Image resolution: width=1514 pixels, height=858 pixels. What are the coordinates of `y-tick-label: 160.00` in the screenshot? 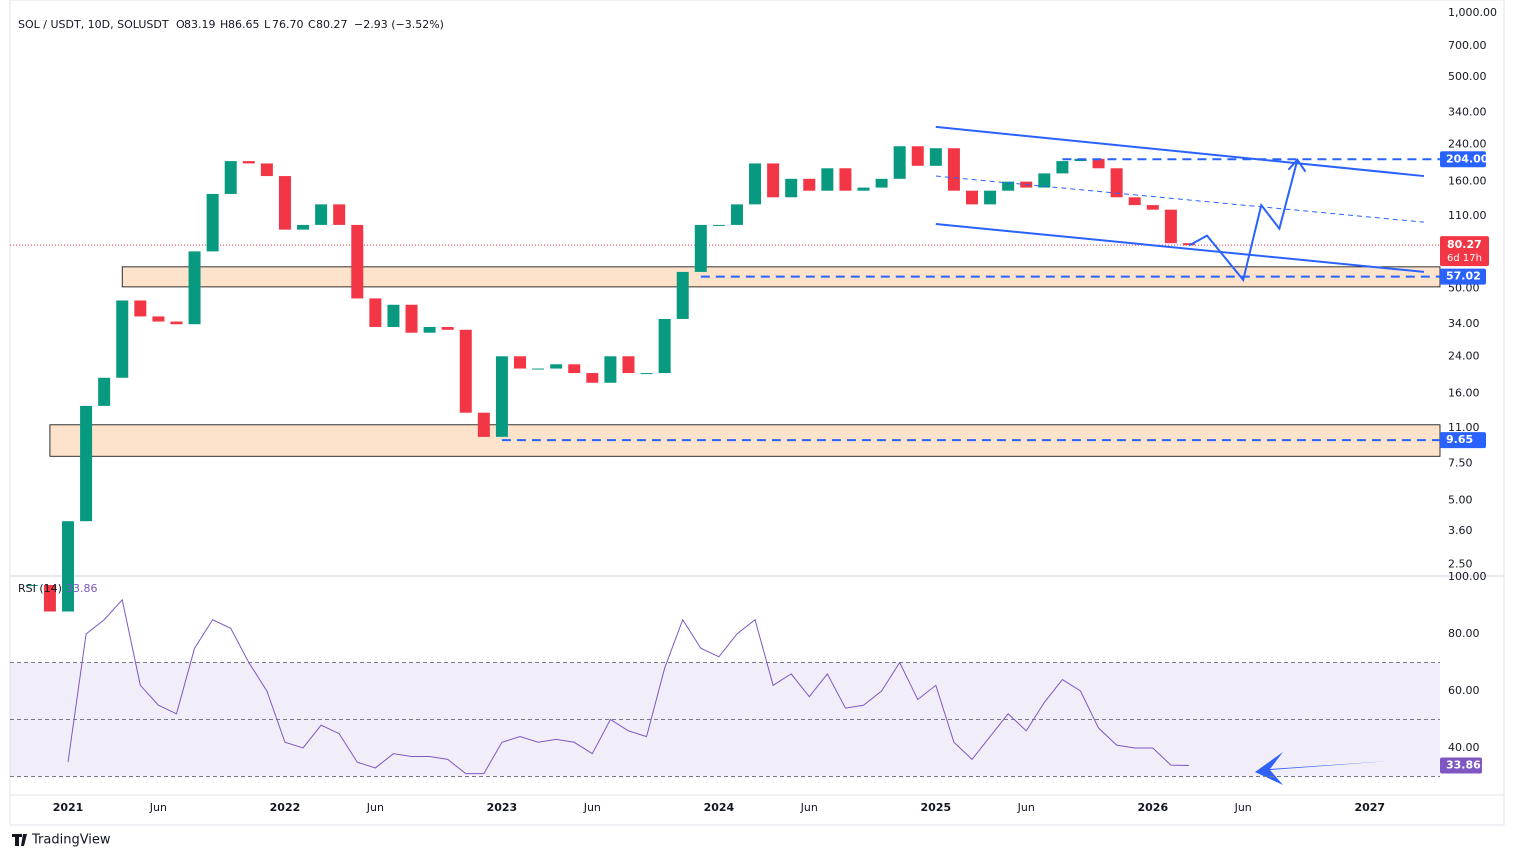 It's located at (1467, 181).